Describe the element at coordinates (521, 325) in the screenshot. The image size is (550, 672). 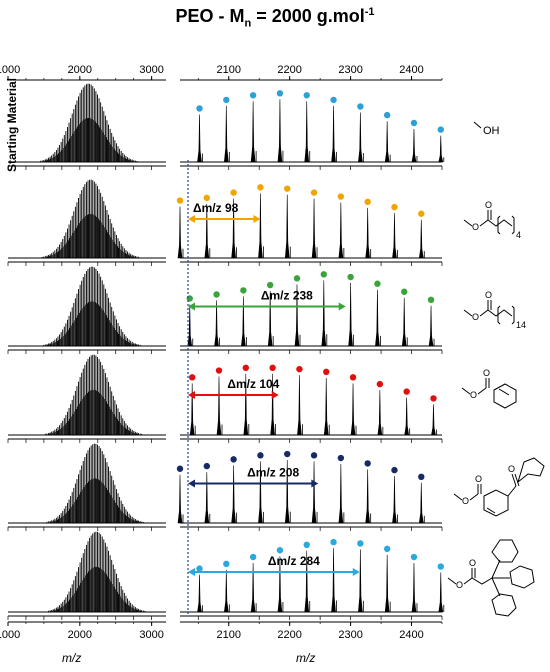
I see `svg-text: 14` at that location.